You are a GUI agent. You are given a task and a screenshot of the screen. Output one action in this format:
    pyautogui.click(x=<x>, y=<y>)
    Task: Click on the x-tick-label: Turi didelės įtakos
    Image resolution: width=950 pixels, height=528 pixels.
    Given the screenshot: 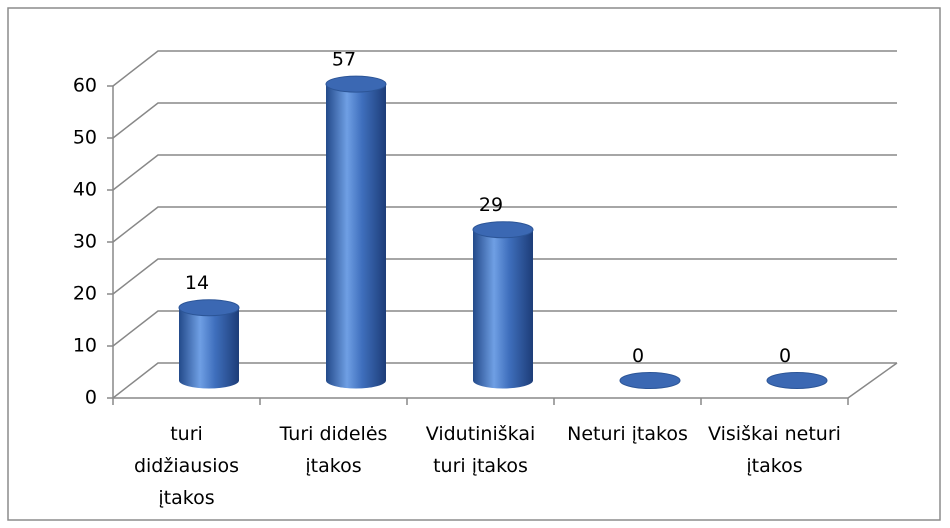 What is the action you would take?
    pyautogui.click(x=333, y=450)
    